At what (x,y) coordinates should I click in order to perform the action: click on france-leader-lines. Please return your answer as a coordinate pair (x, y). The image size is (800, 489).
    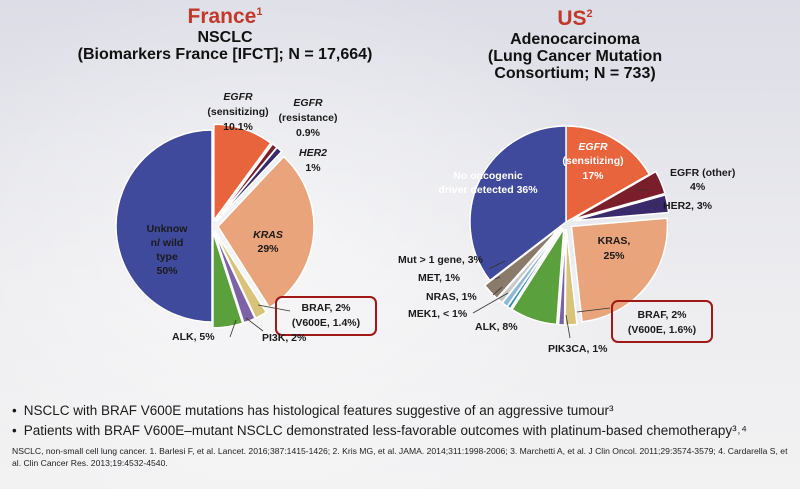
    Looking at the image, I should click on (260, 321).